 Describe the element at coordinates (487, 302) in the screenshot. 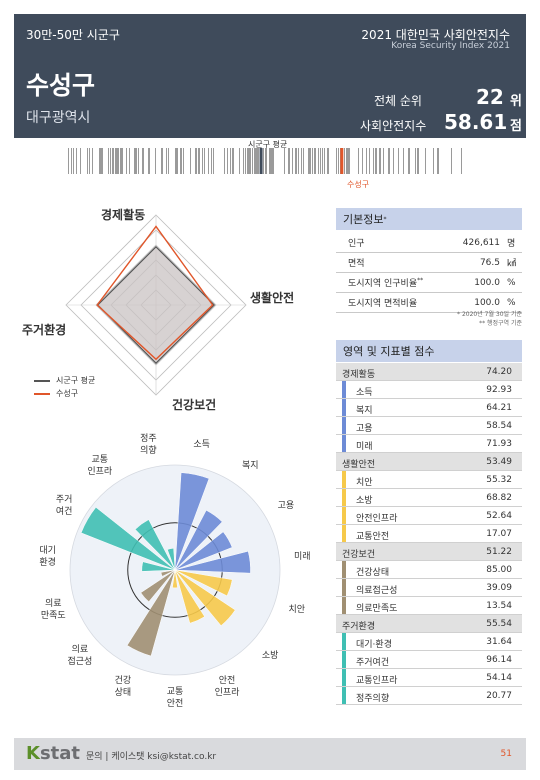

I see `info-value: 100.0` at that location.